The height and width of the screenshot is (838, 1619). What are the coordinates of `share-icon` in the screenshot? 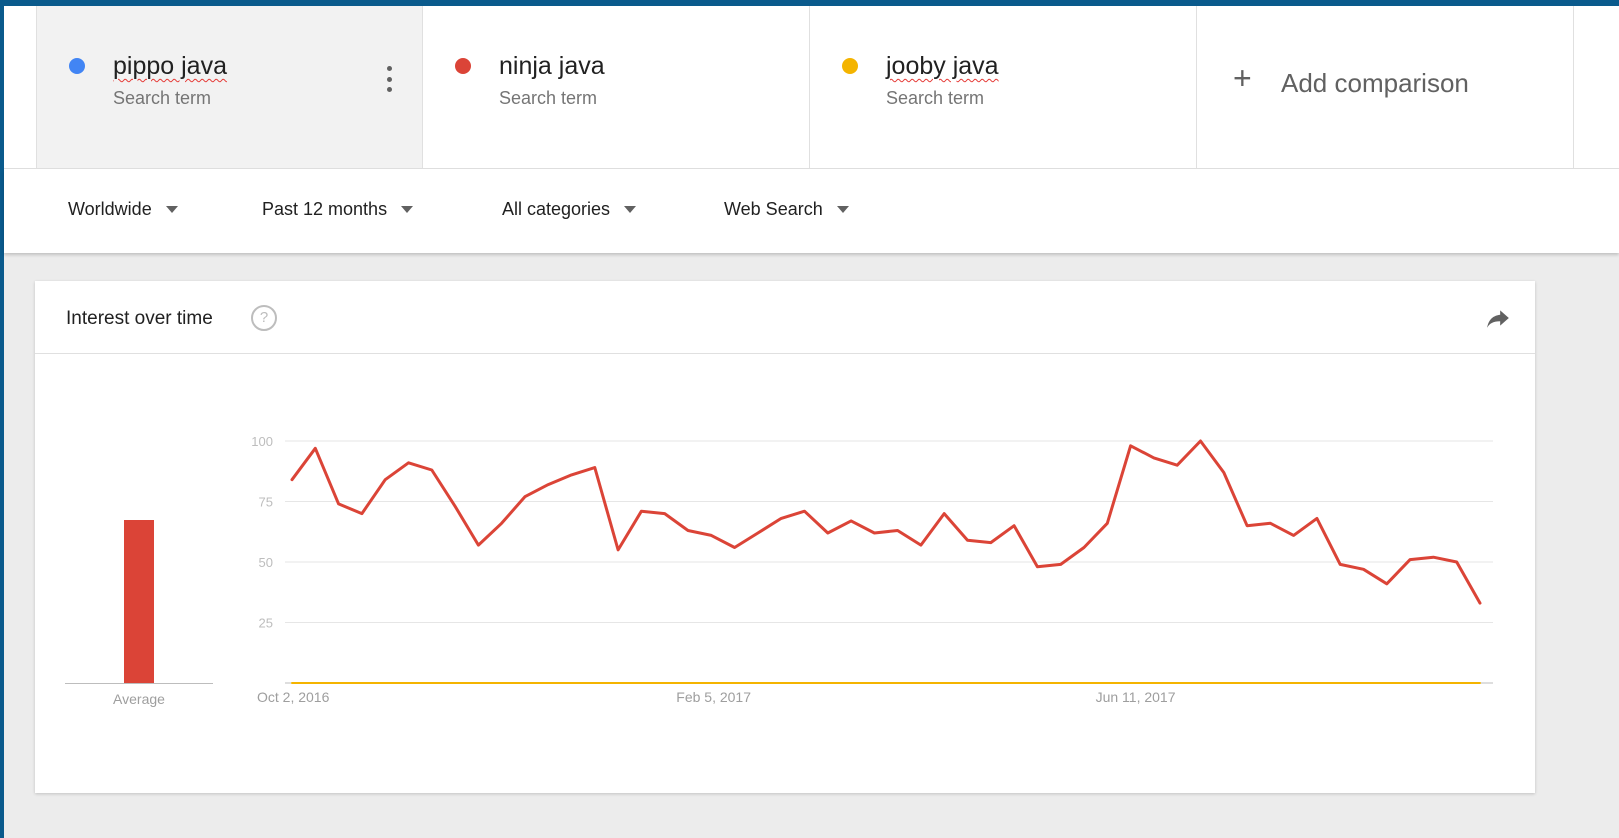 It's located at (1498, 318).